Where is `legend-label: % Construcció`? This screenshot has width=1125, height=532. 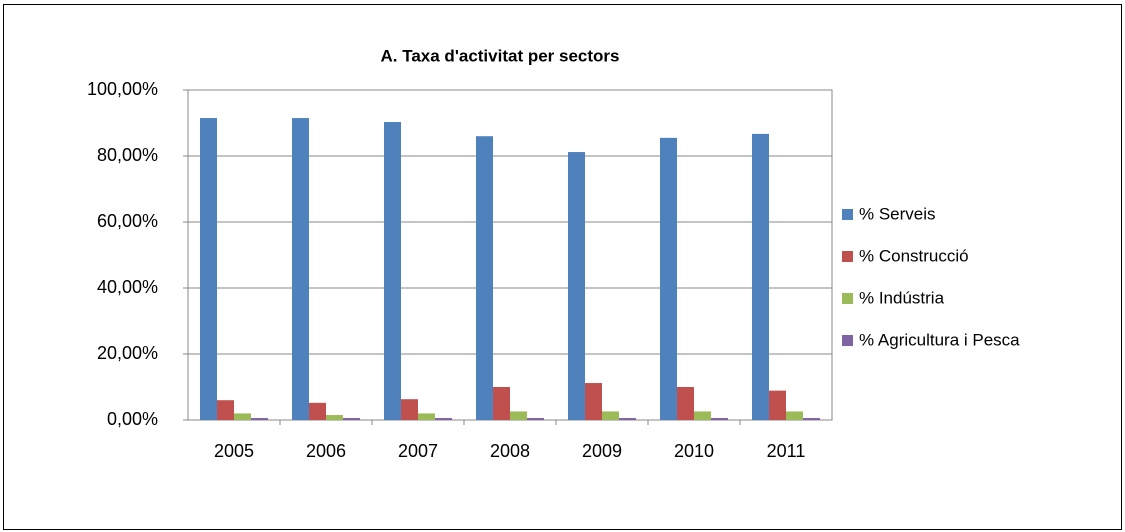
legend-label: % Construcció is located at coordinates (914, 255).